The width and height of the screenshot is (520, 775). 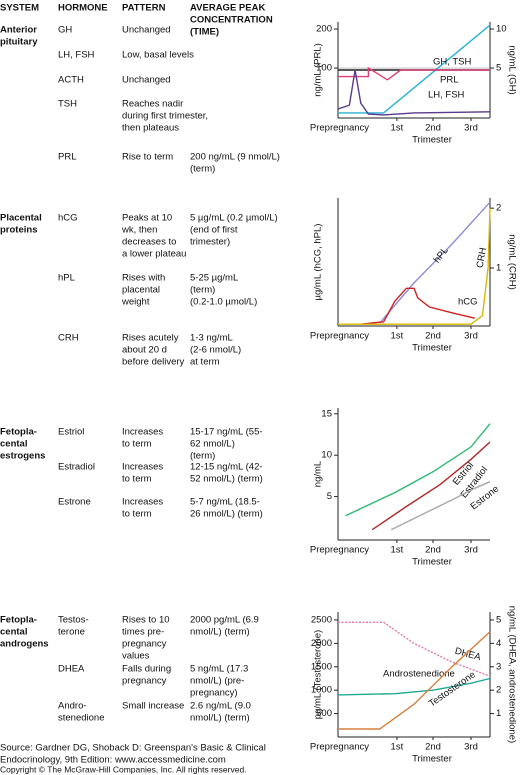 I want to click on y2-tick-label: 5, so click(x=498, y=619).